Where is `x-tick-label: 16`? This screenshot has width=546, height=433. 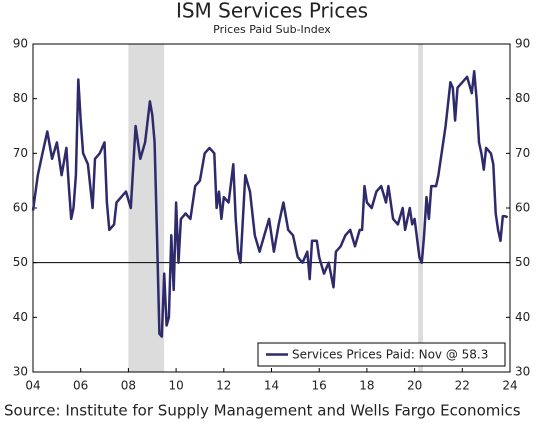 x-tick-label: 16 is located at coordinates (319, 386).